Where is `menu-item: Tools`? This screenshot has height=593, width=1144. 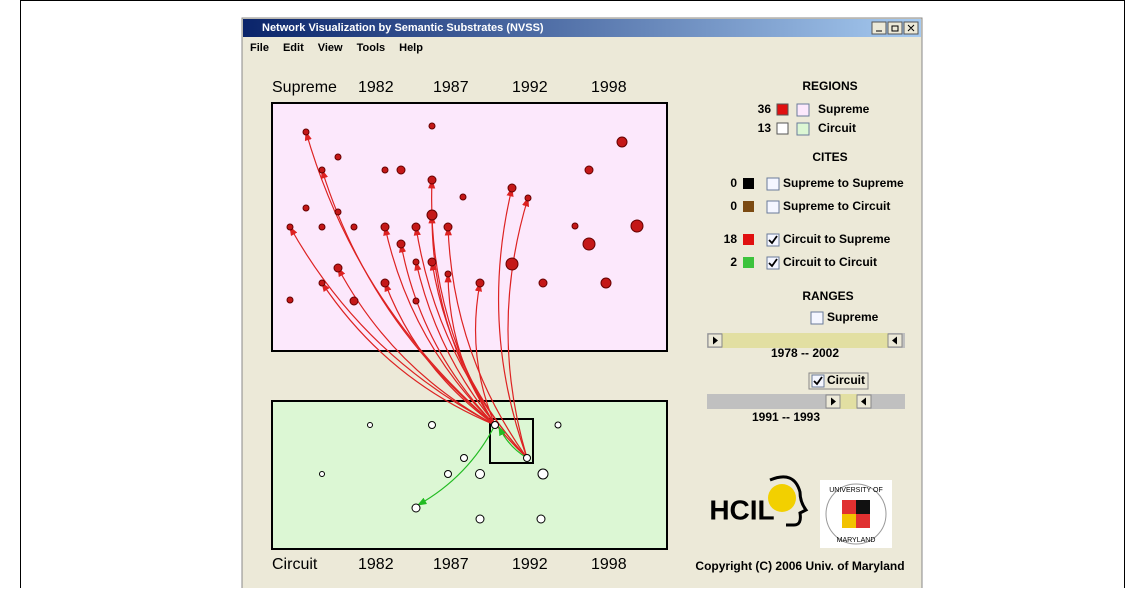 menu-item: Tools is located at coordinates (371, 48).